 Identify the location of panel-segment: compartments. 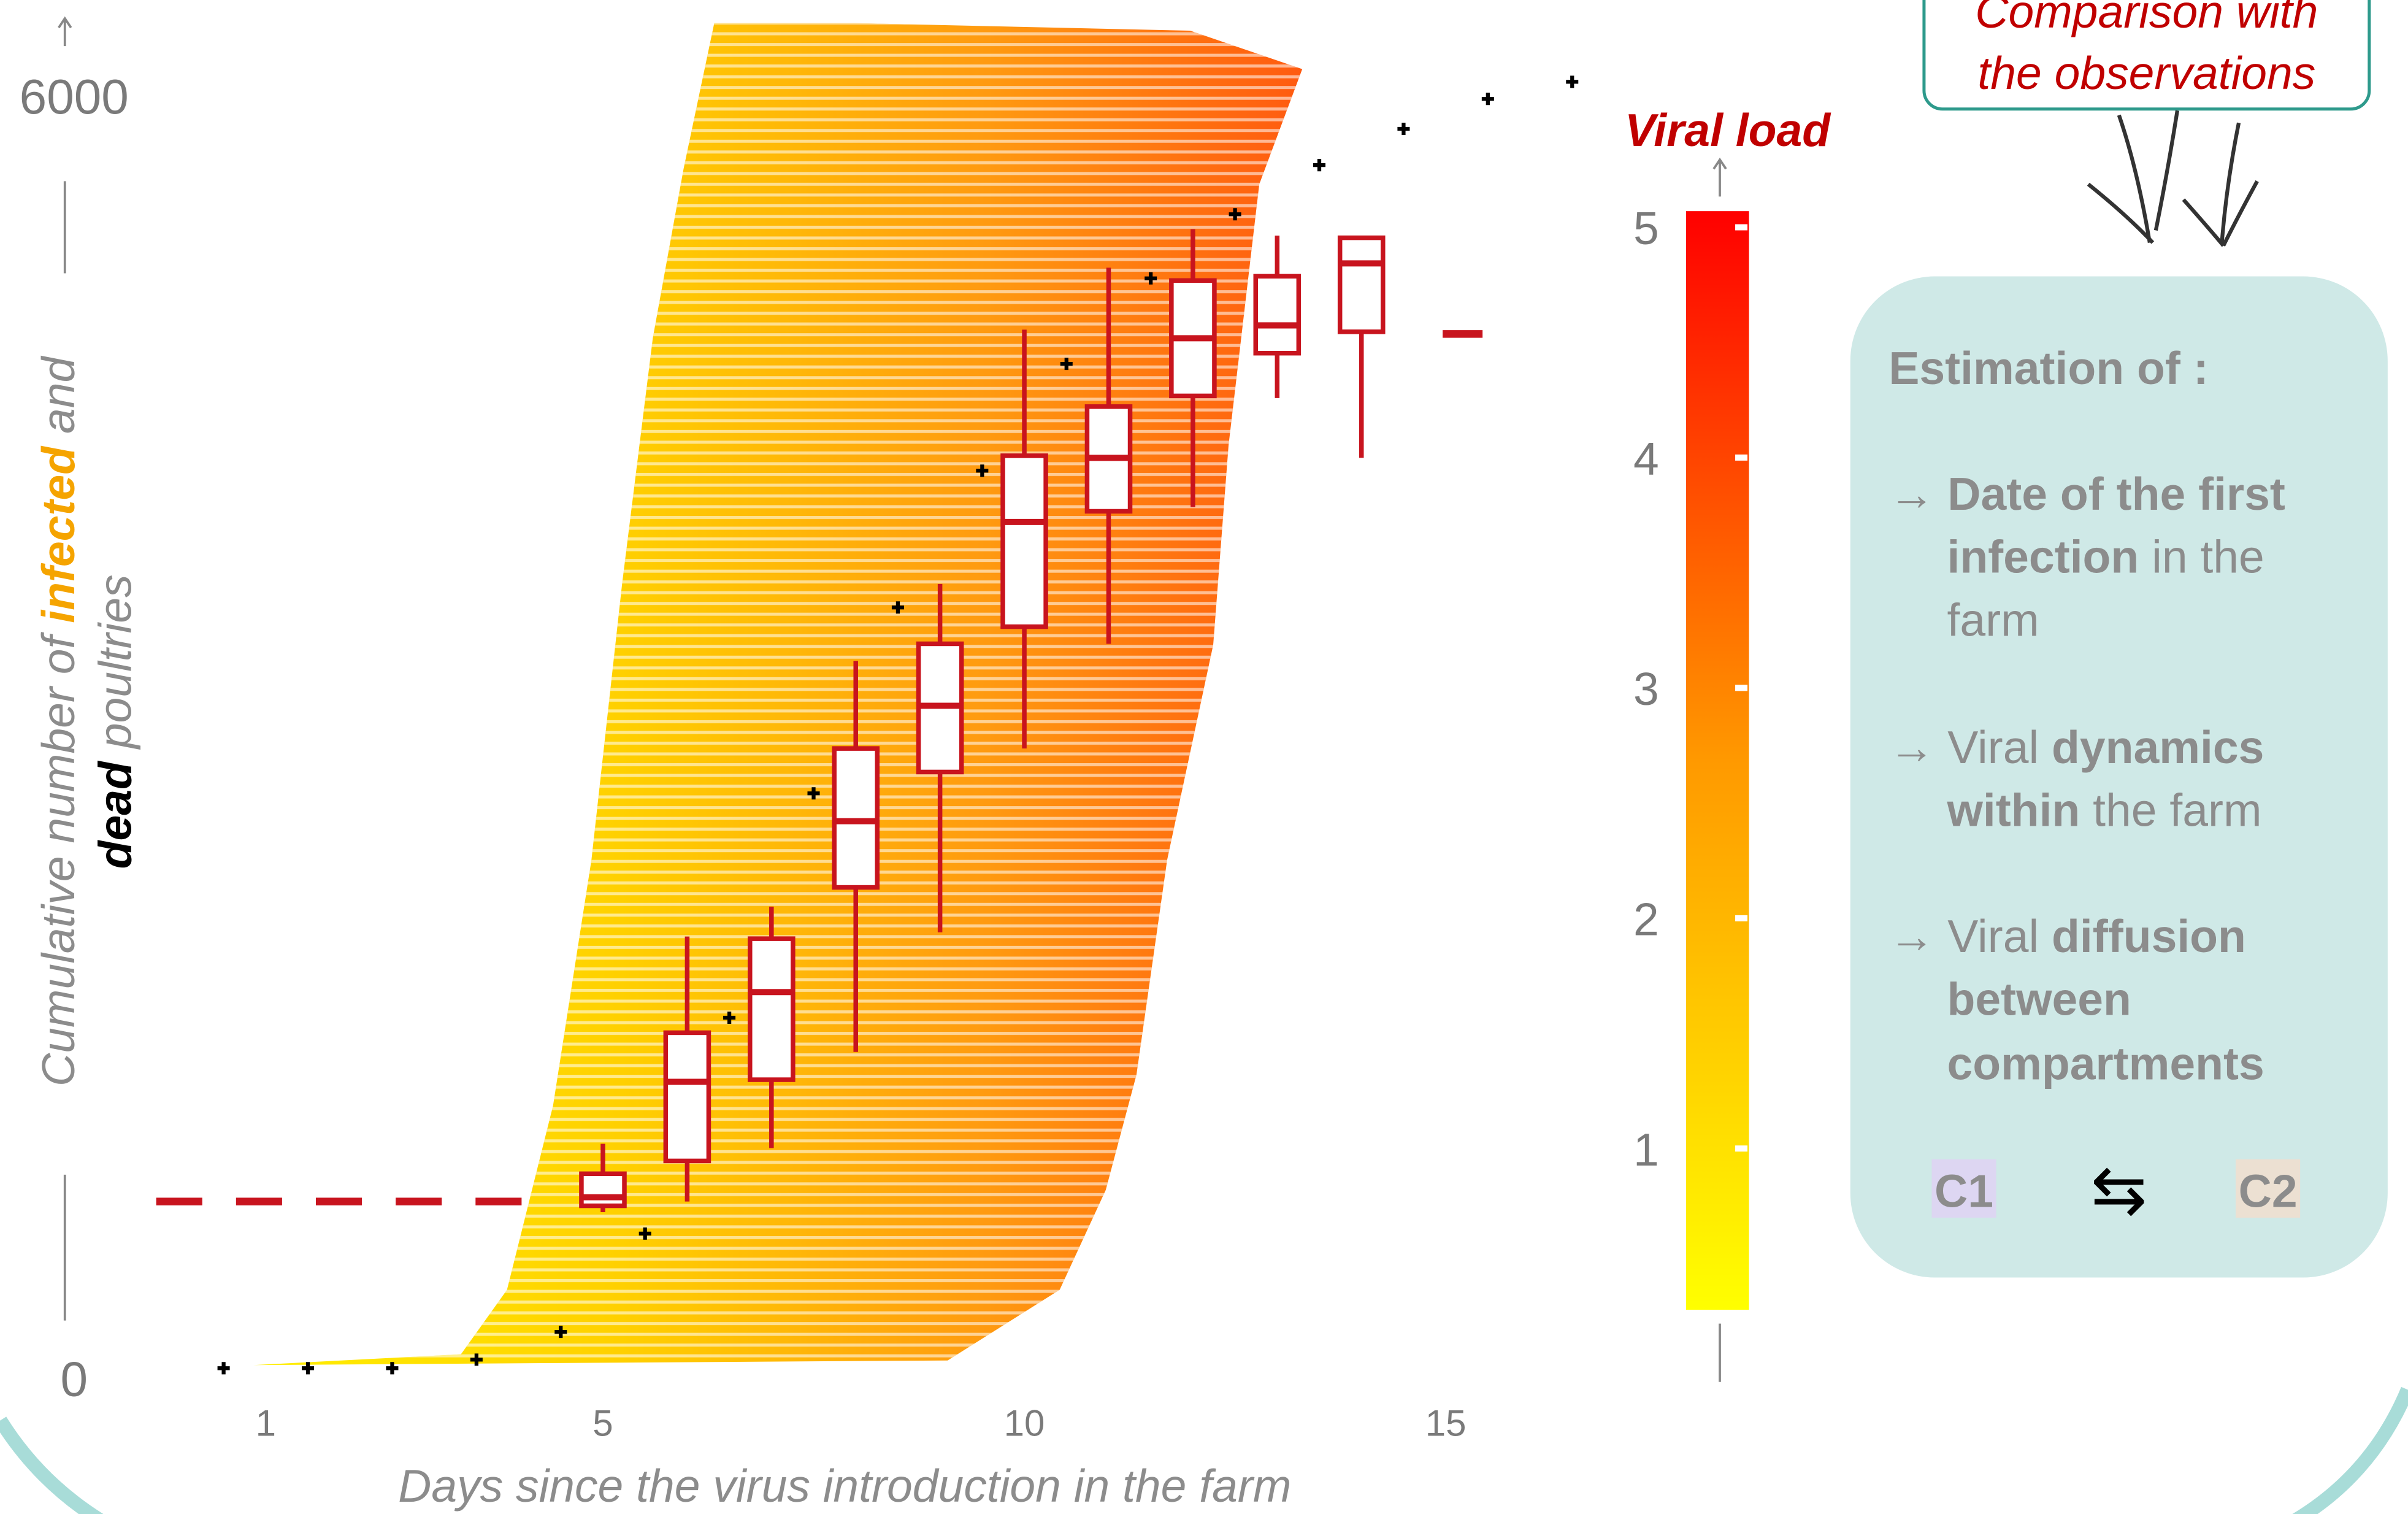
(2106, 1063).